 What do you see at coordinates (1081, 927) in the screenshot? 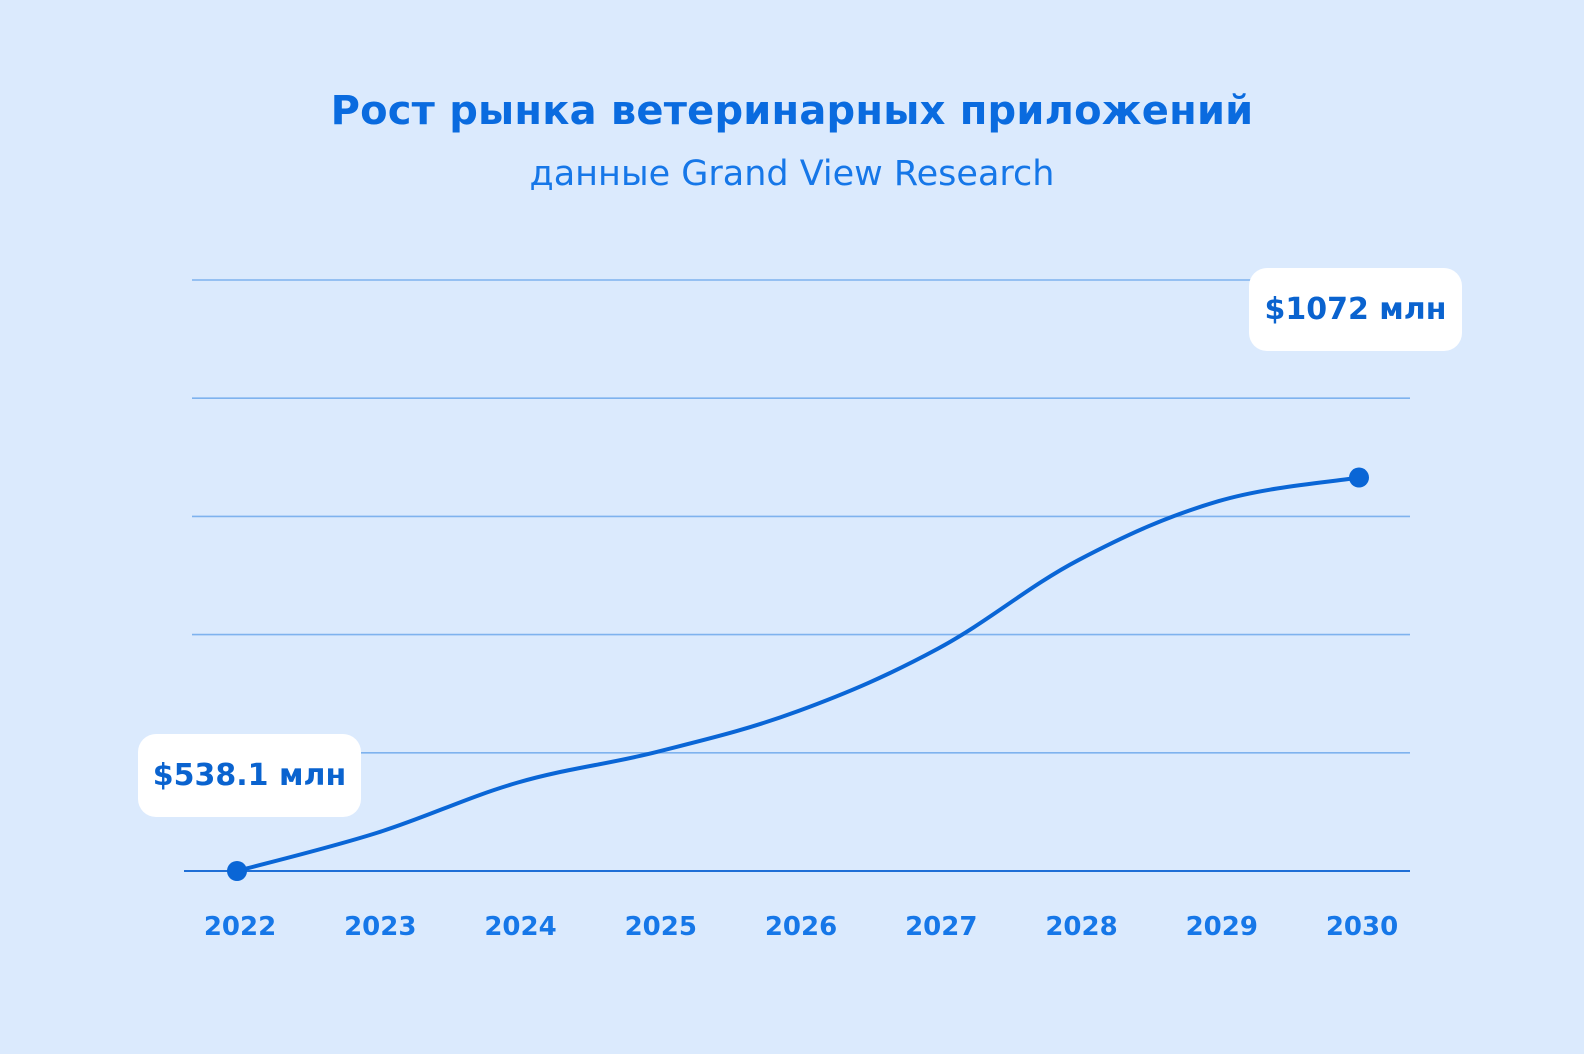
I see `x-tick-label: 2028` at bounding box center [1081, 927].